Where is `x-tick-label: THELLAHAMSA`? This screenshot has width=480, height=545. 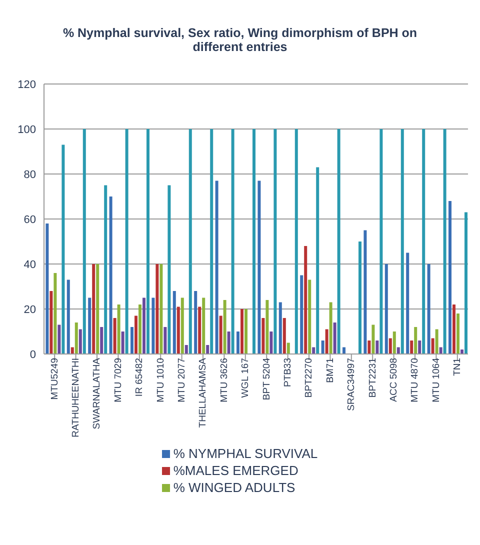
x-tick-label: THELLAHAMSA is located at coordinates (203, 392).